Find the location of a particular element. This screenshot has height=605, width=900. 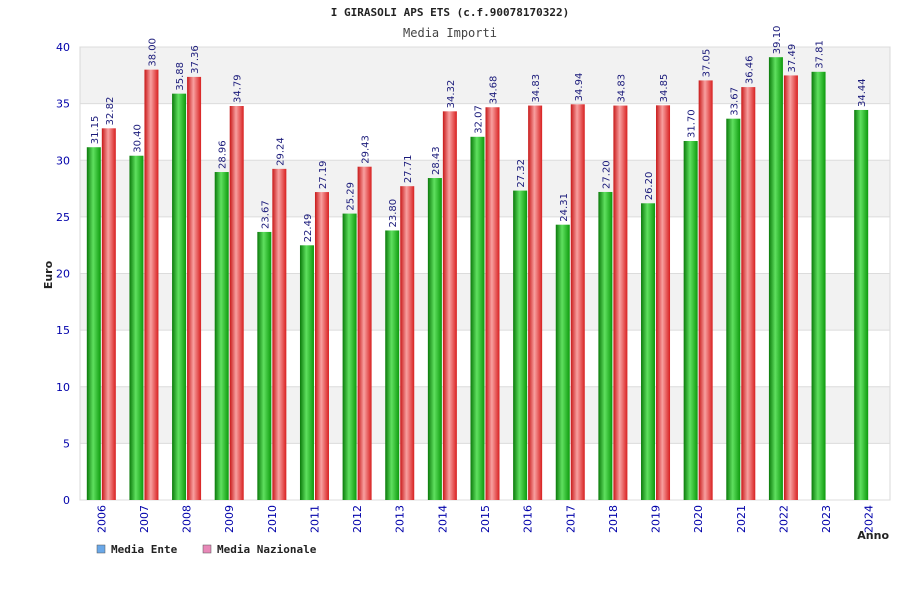

data-label: 27.20 is located at coordinates (606, 174).